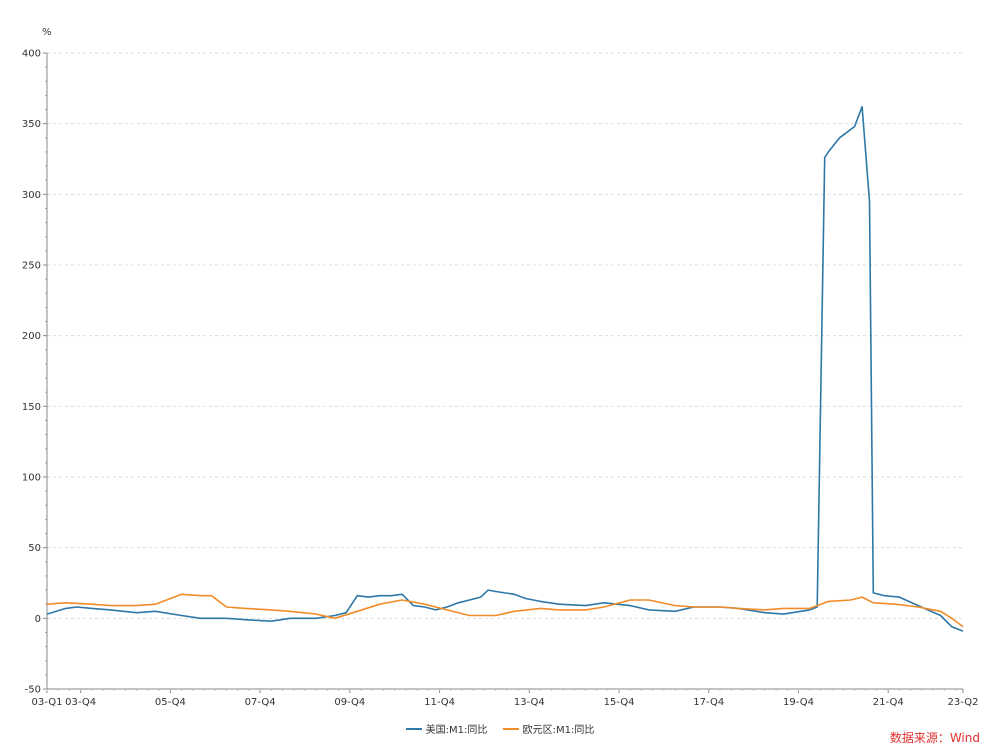 The width and height of the screenshot is (1000, 754). Describe the element at coordinates (31, 478) in the screenshot. I see `y-tick-label: 100` at that location.